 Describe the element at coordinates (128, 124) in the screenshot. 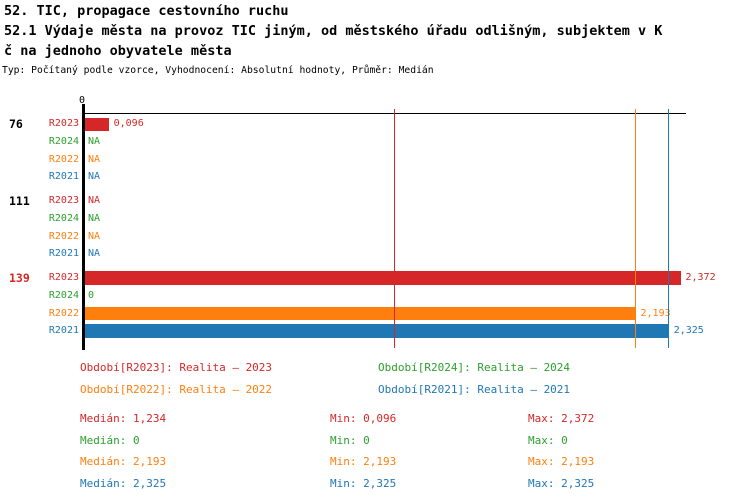

I see `bar-value-label: 0,096` at that location.